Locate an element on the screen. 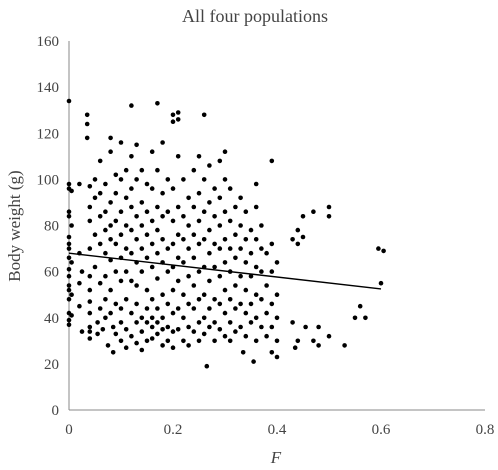 The width and height of the screenshot is (498, 470). y-tick-label: 100 is located at coordinates (48, 180).